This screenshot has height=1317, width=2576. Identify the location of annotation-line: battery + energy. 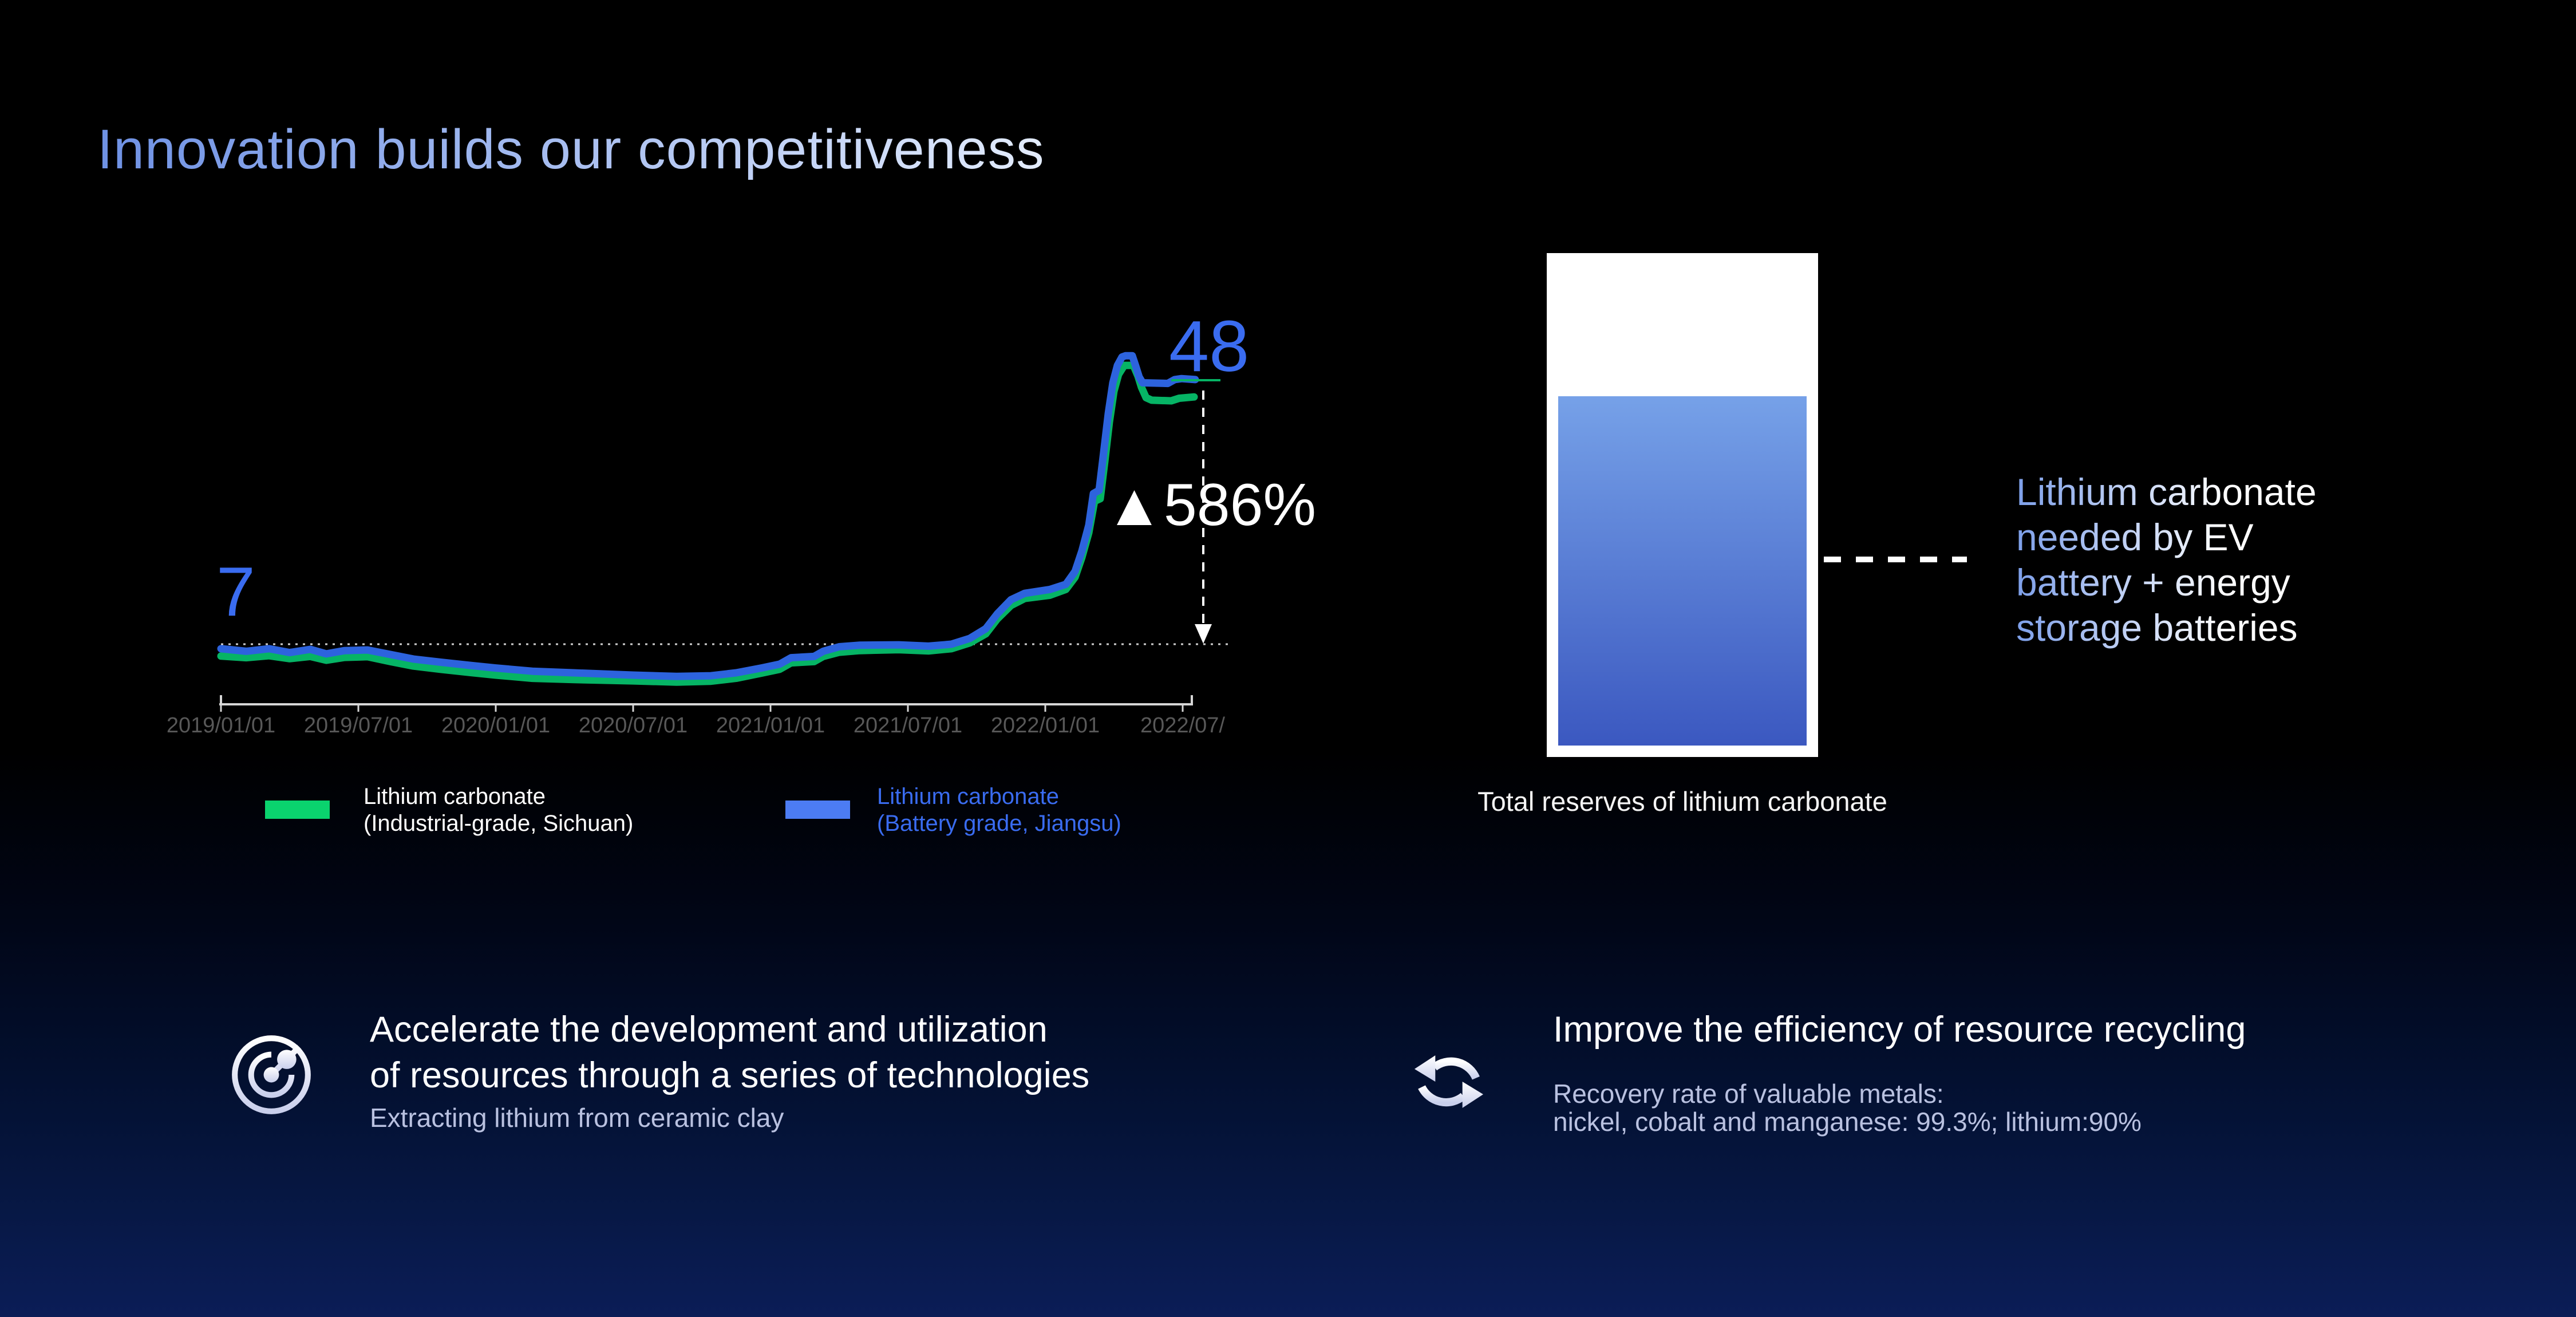
(2153, 582).